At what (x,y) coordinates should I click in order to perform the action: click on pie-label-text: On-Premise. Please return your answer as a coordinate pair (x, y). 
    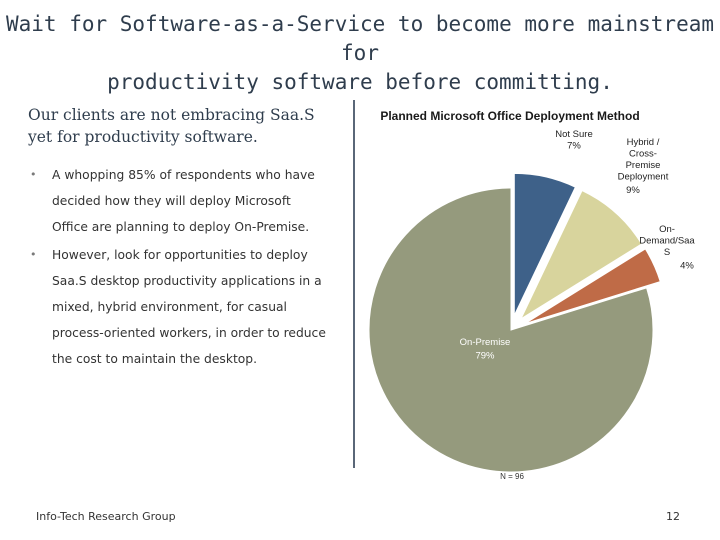
    Looking at the image, I should click on (485, 342).